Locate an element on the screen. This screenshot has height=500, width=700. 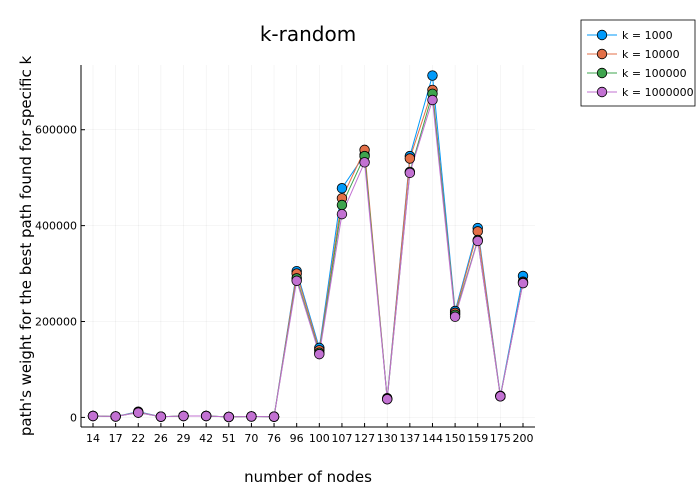
x-tick-label: 130 is located at coordinates (387, 438).